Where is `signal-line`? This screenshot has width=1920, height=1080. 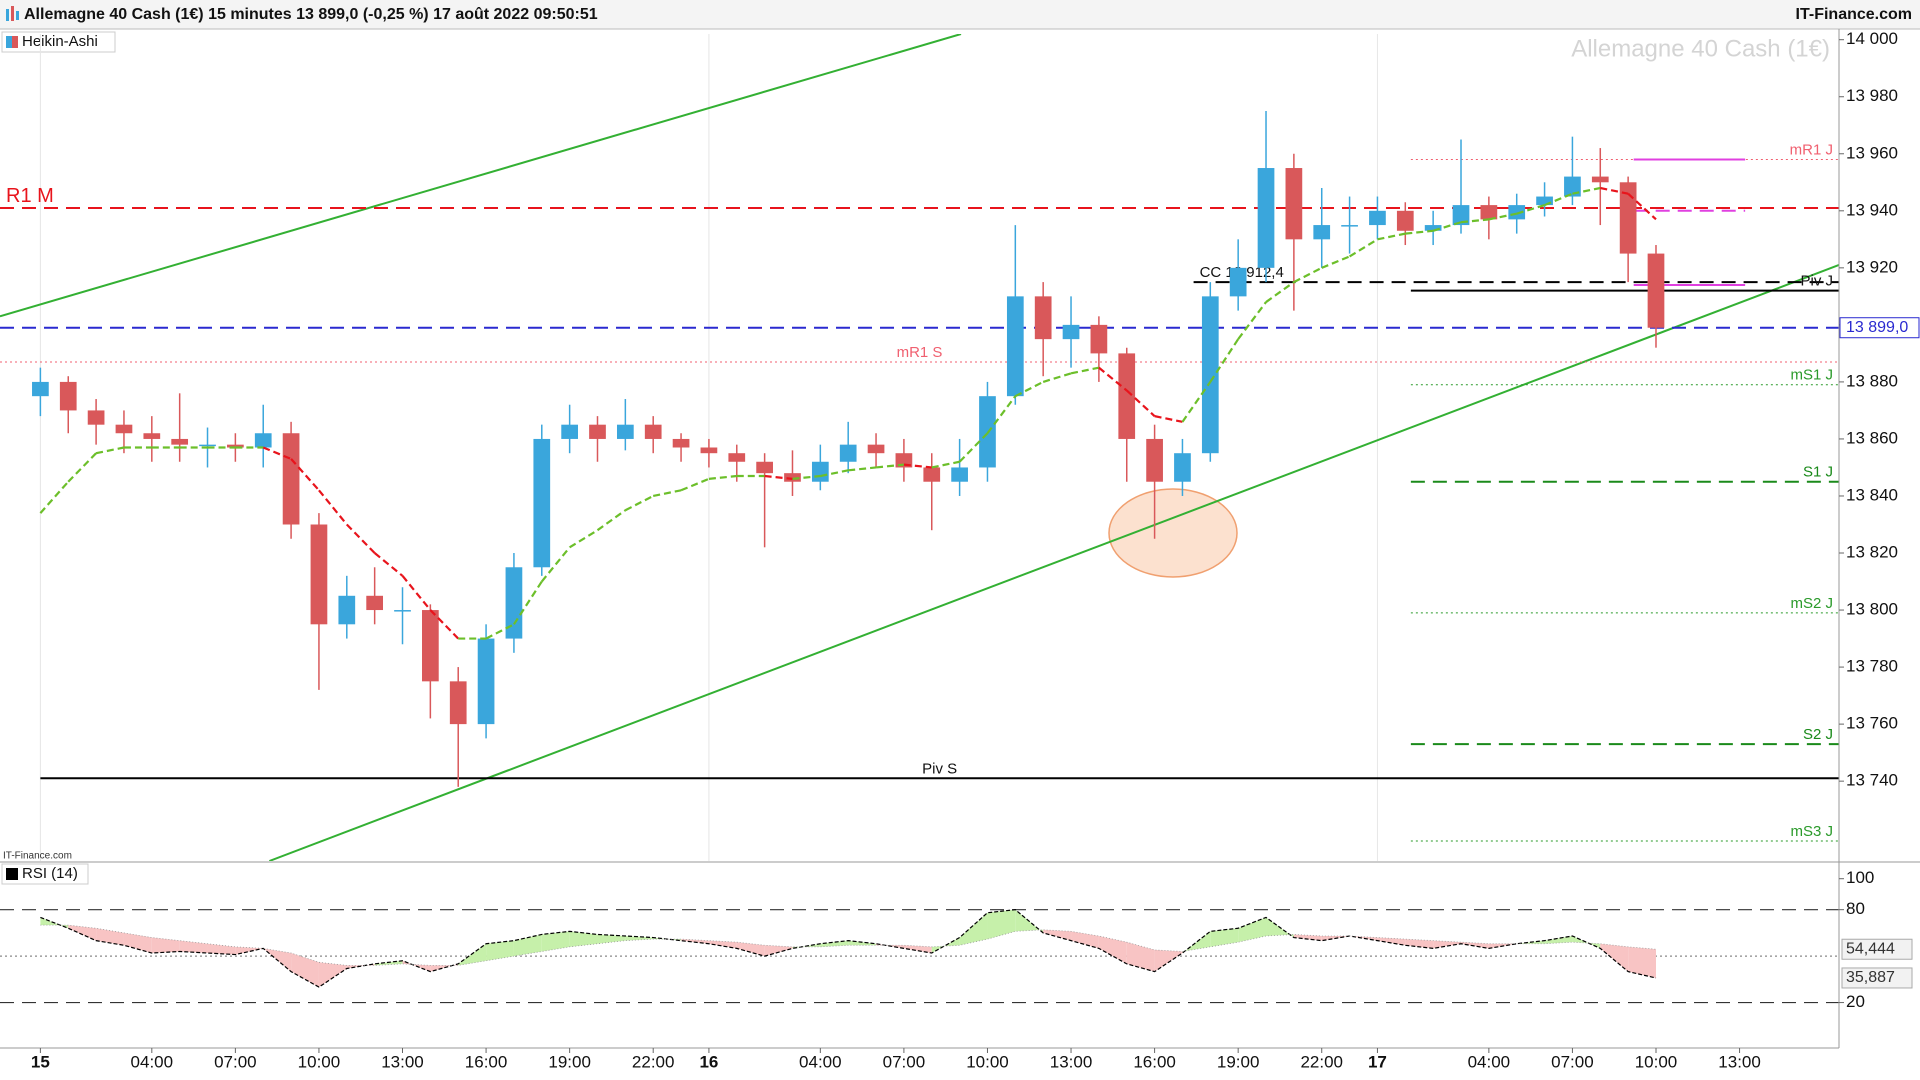
signal-line is located at coordinates (848, 945).